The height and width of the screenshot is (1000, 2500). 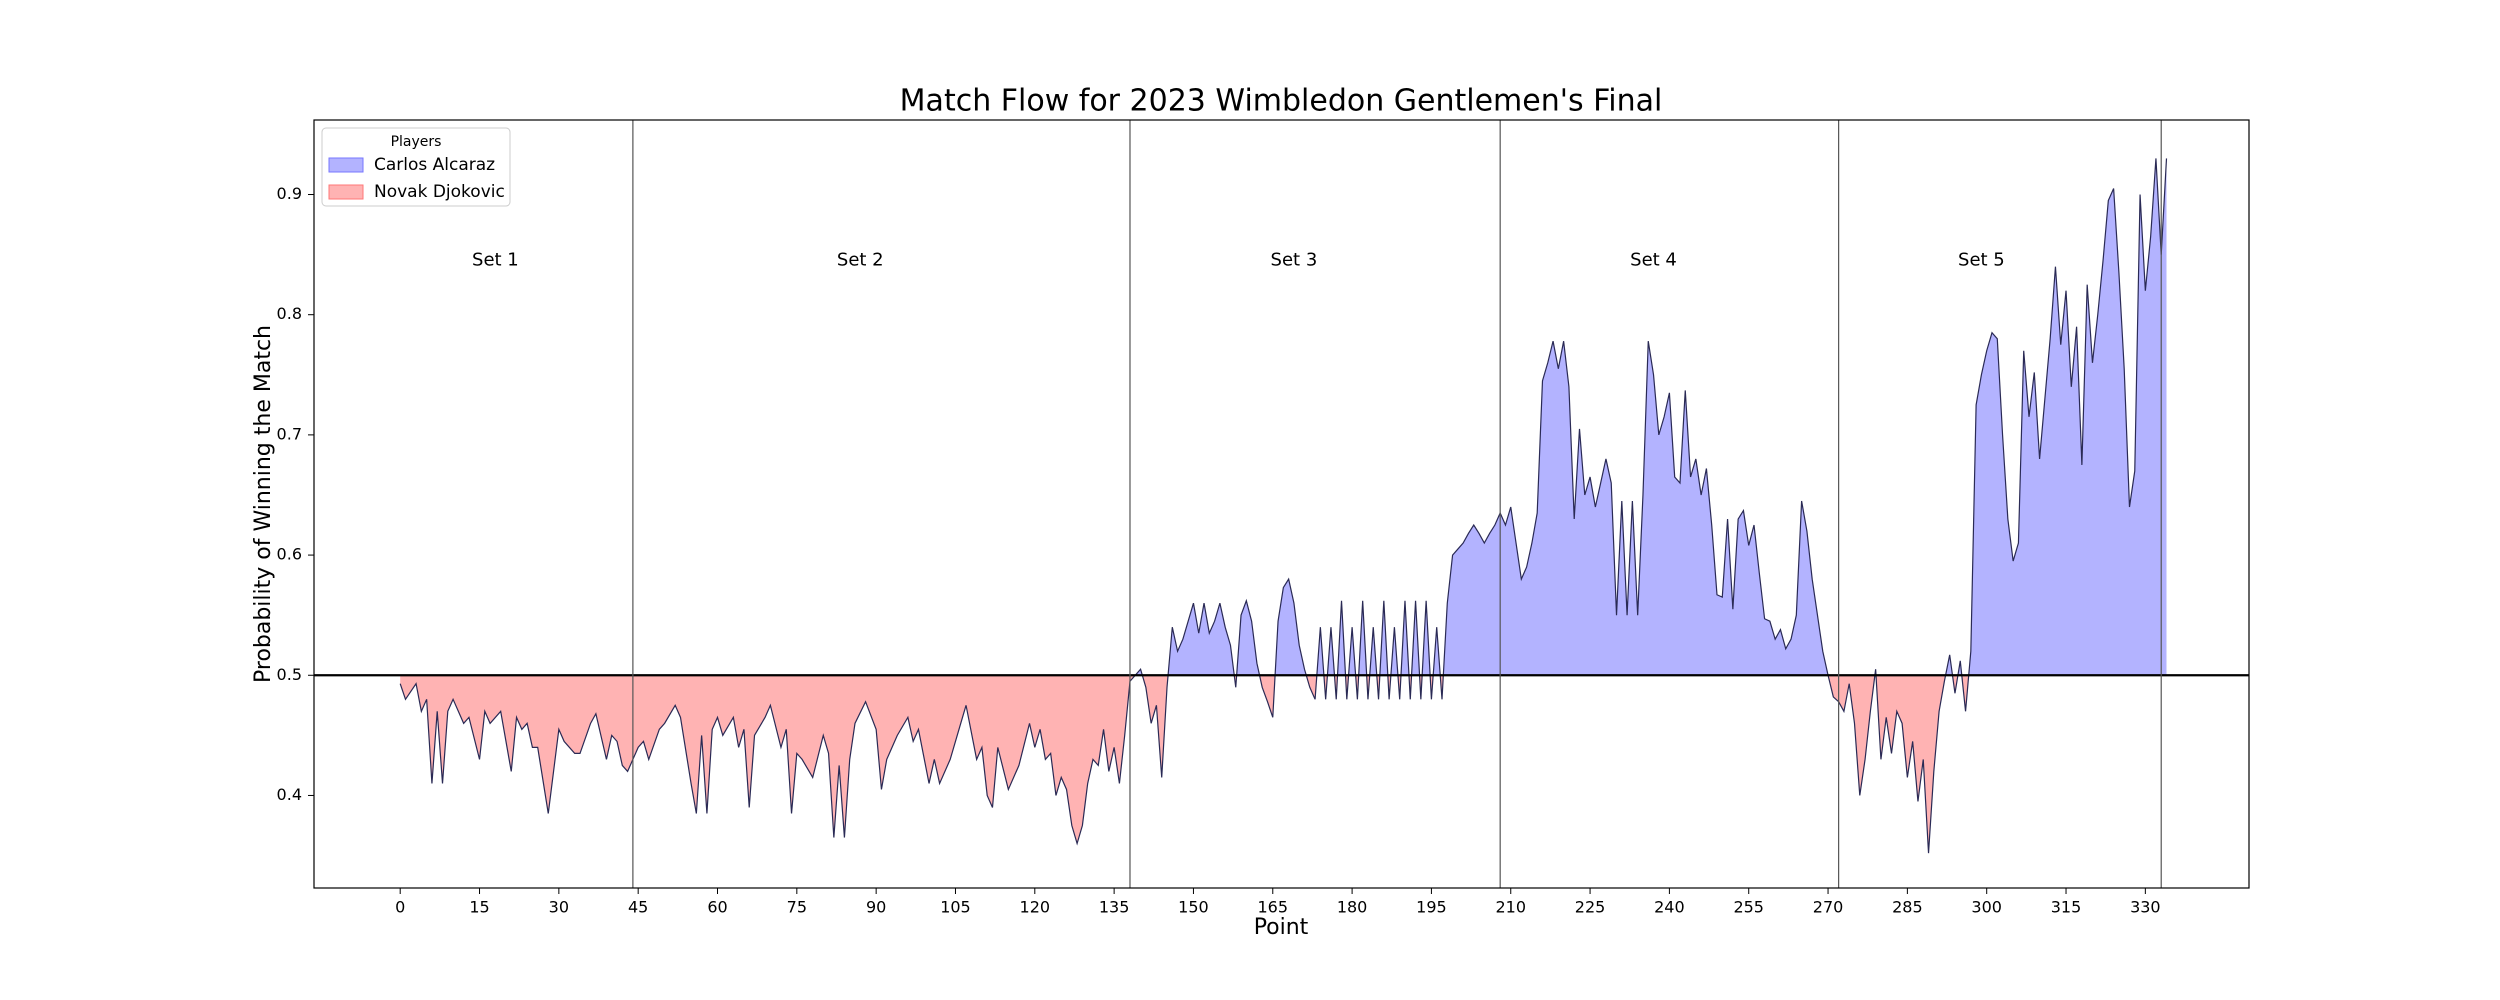 I want to click on x-tick-label: 90, so click(x=876, y=907).